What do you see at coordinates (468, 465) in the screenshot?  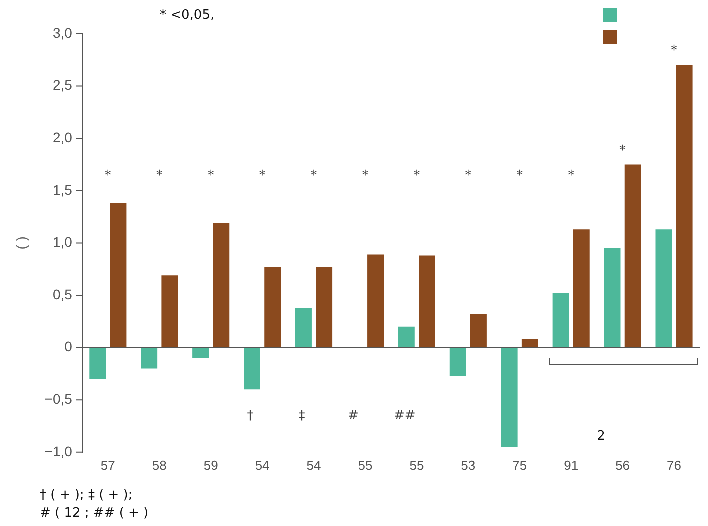 I see `x-tick-label: 53` at bounding box center [468, 465].